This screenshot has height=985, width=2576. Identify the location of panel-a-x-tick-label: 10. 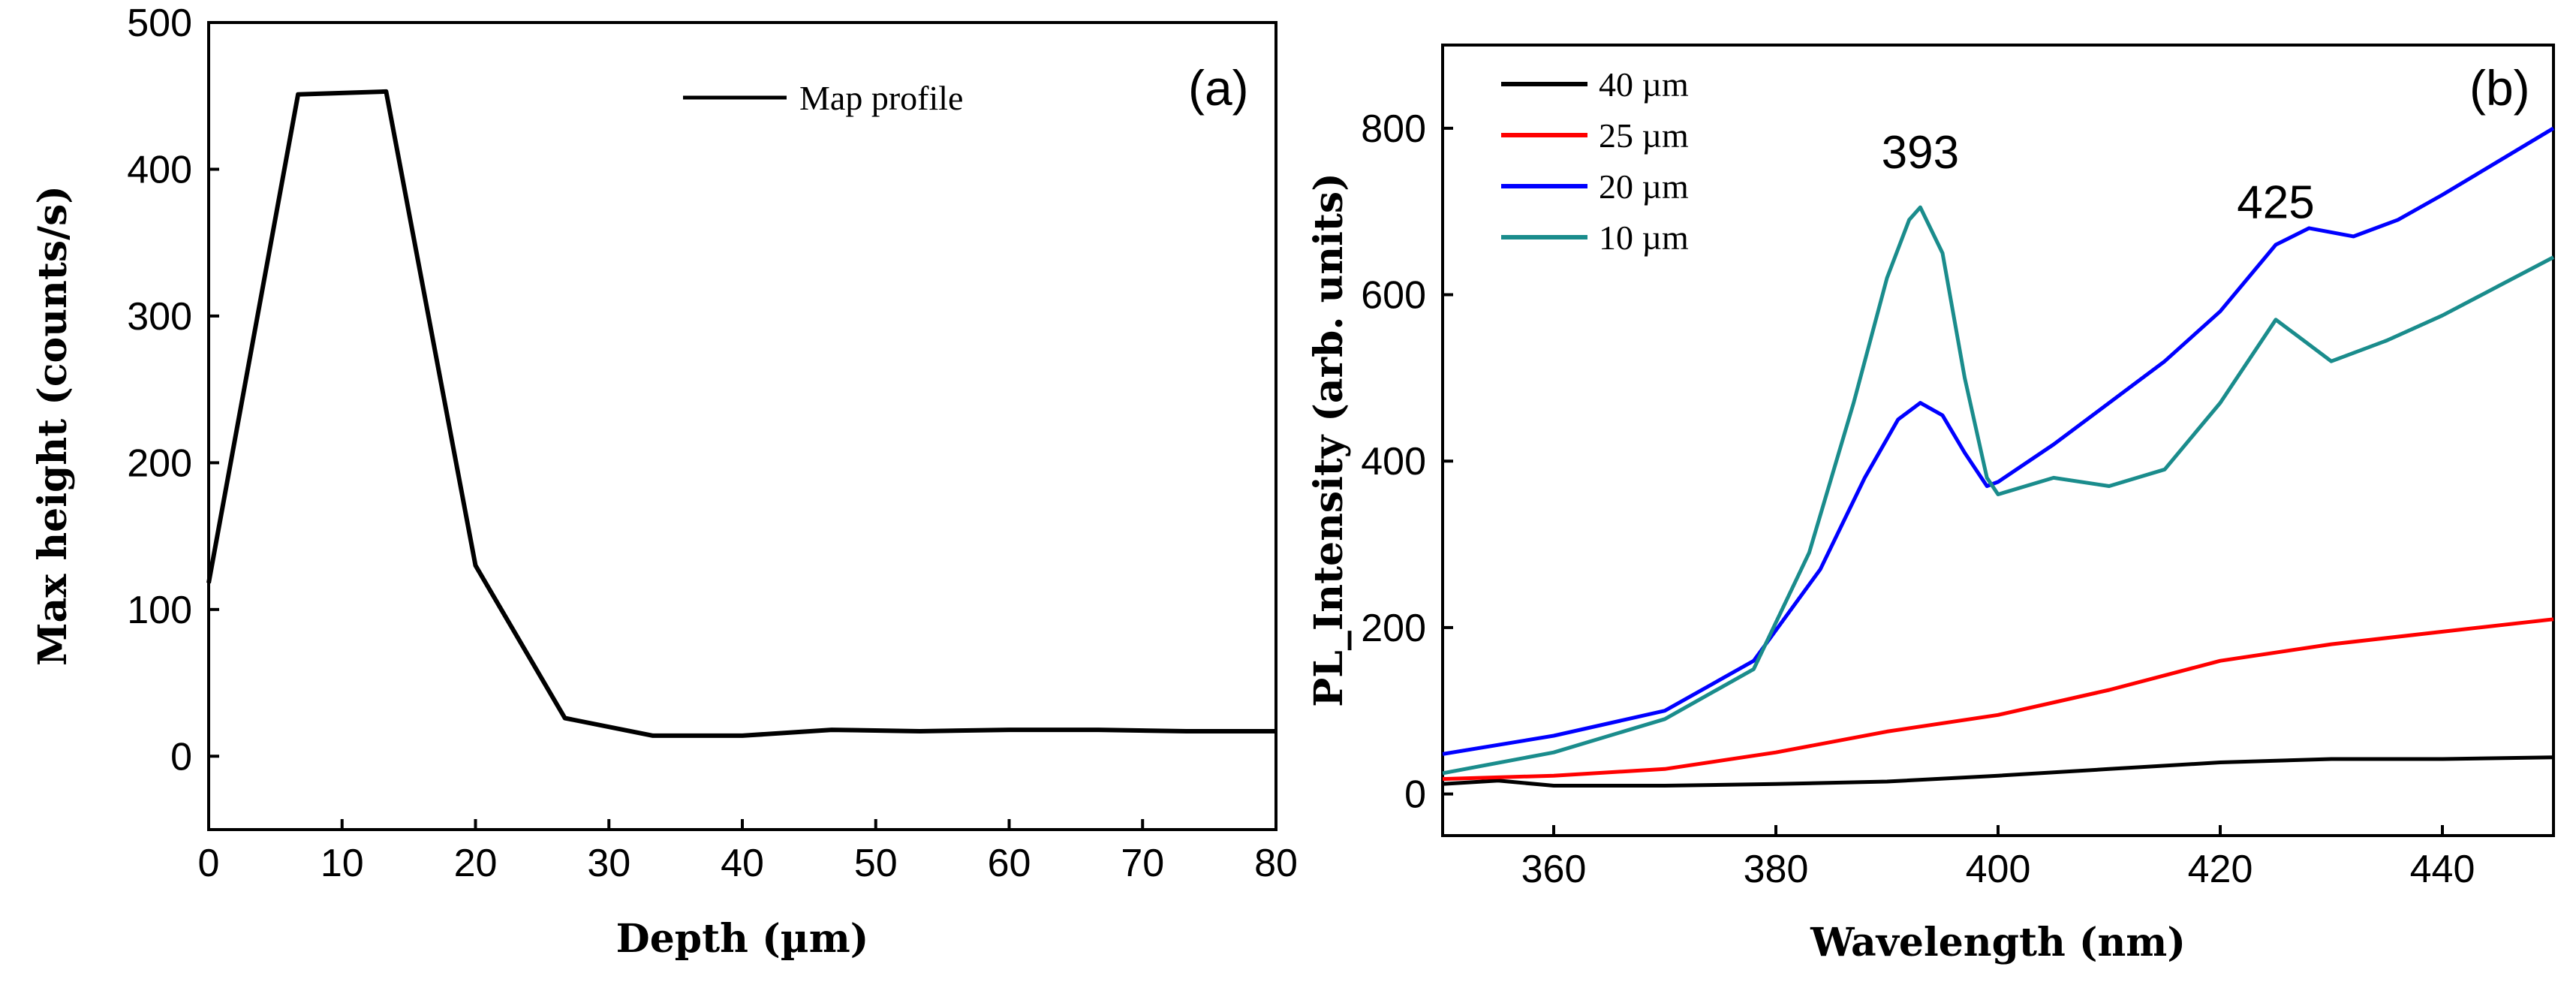
(342, 863).